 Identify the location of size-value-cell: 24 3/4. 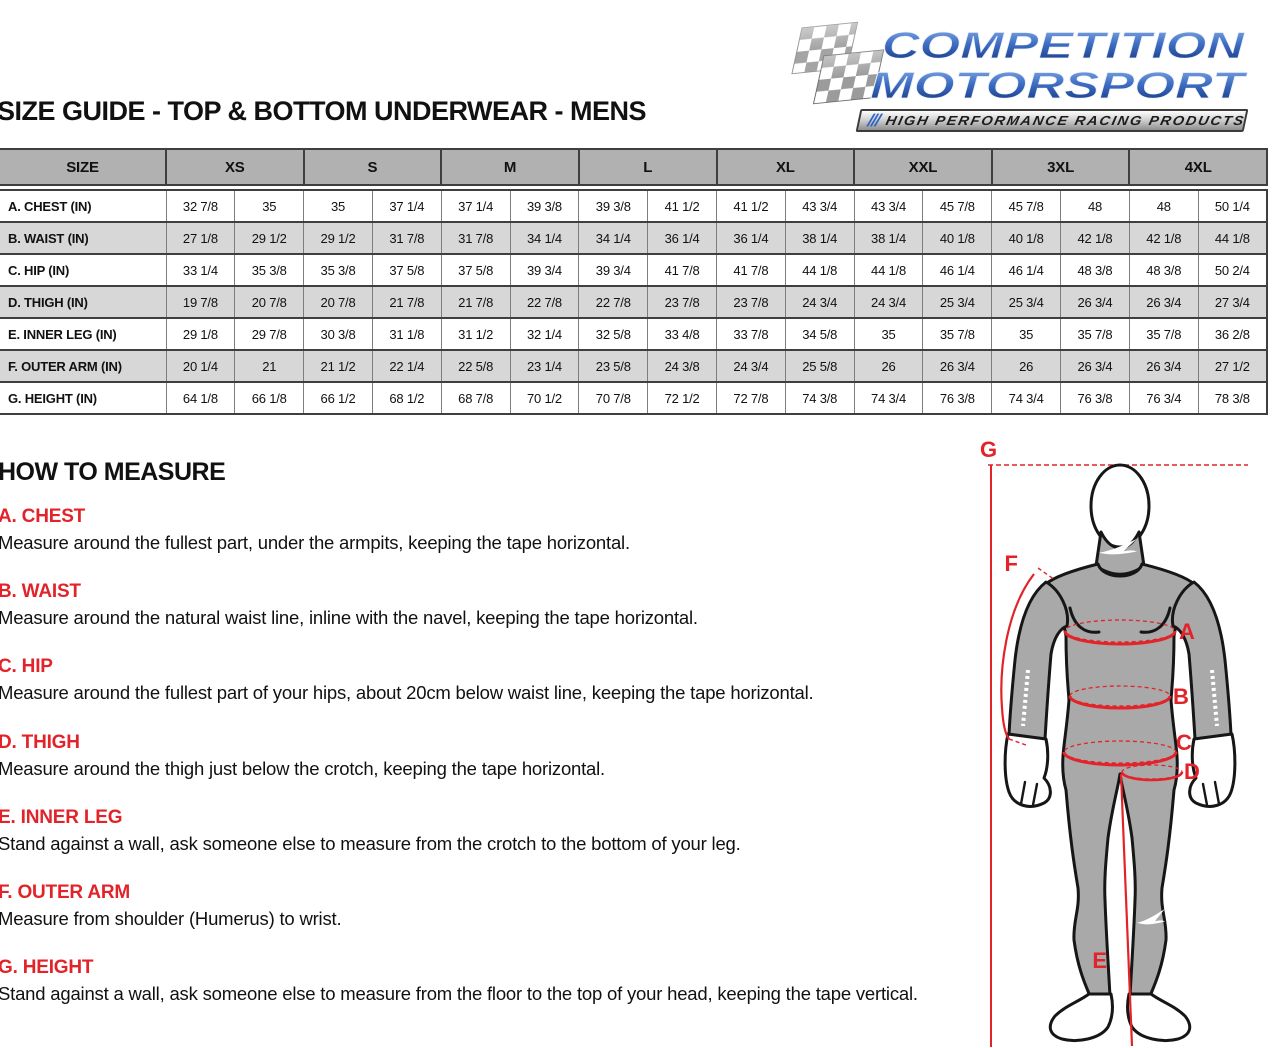
(751, 366).